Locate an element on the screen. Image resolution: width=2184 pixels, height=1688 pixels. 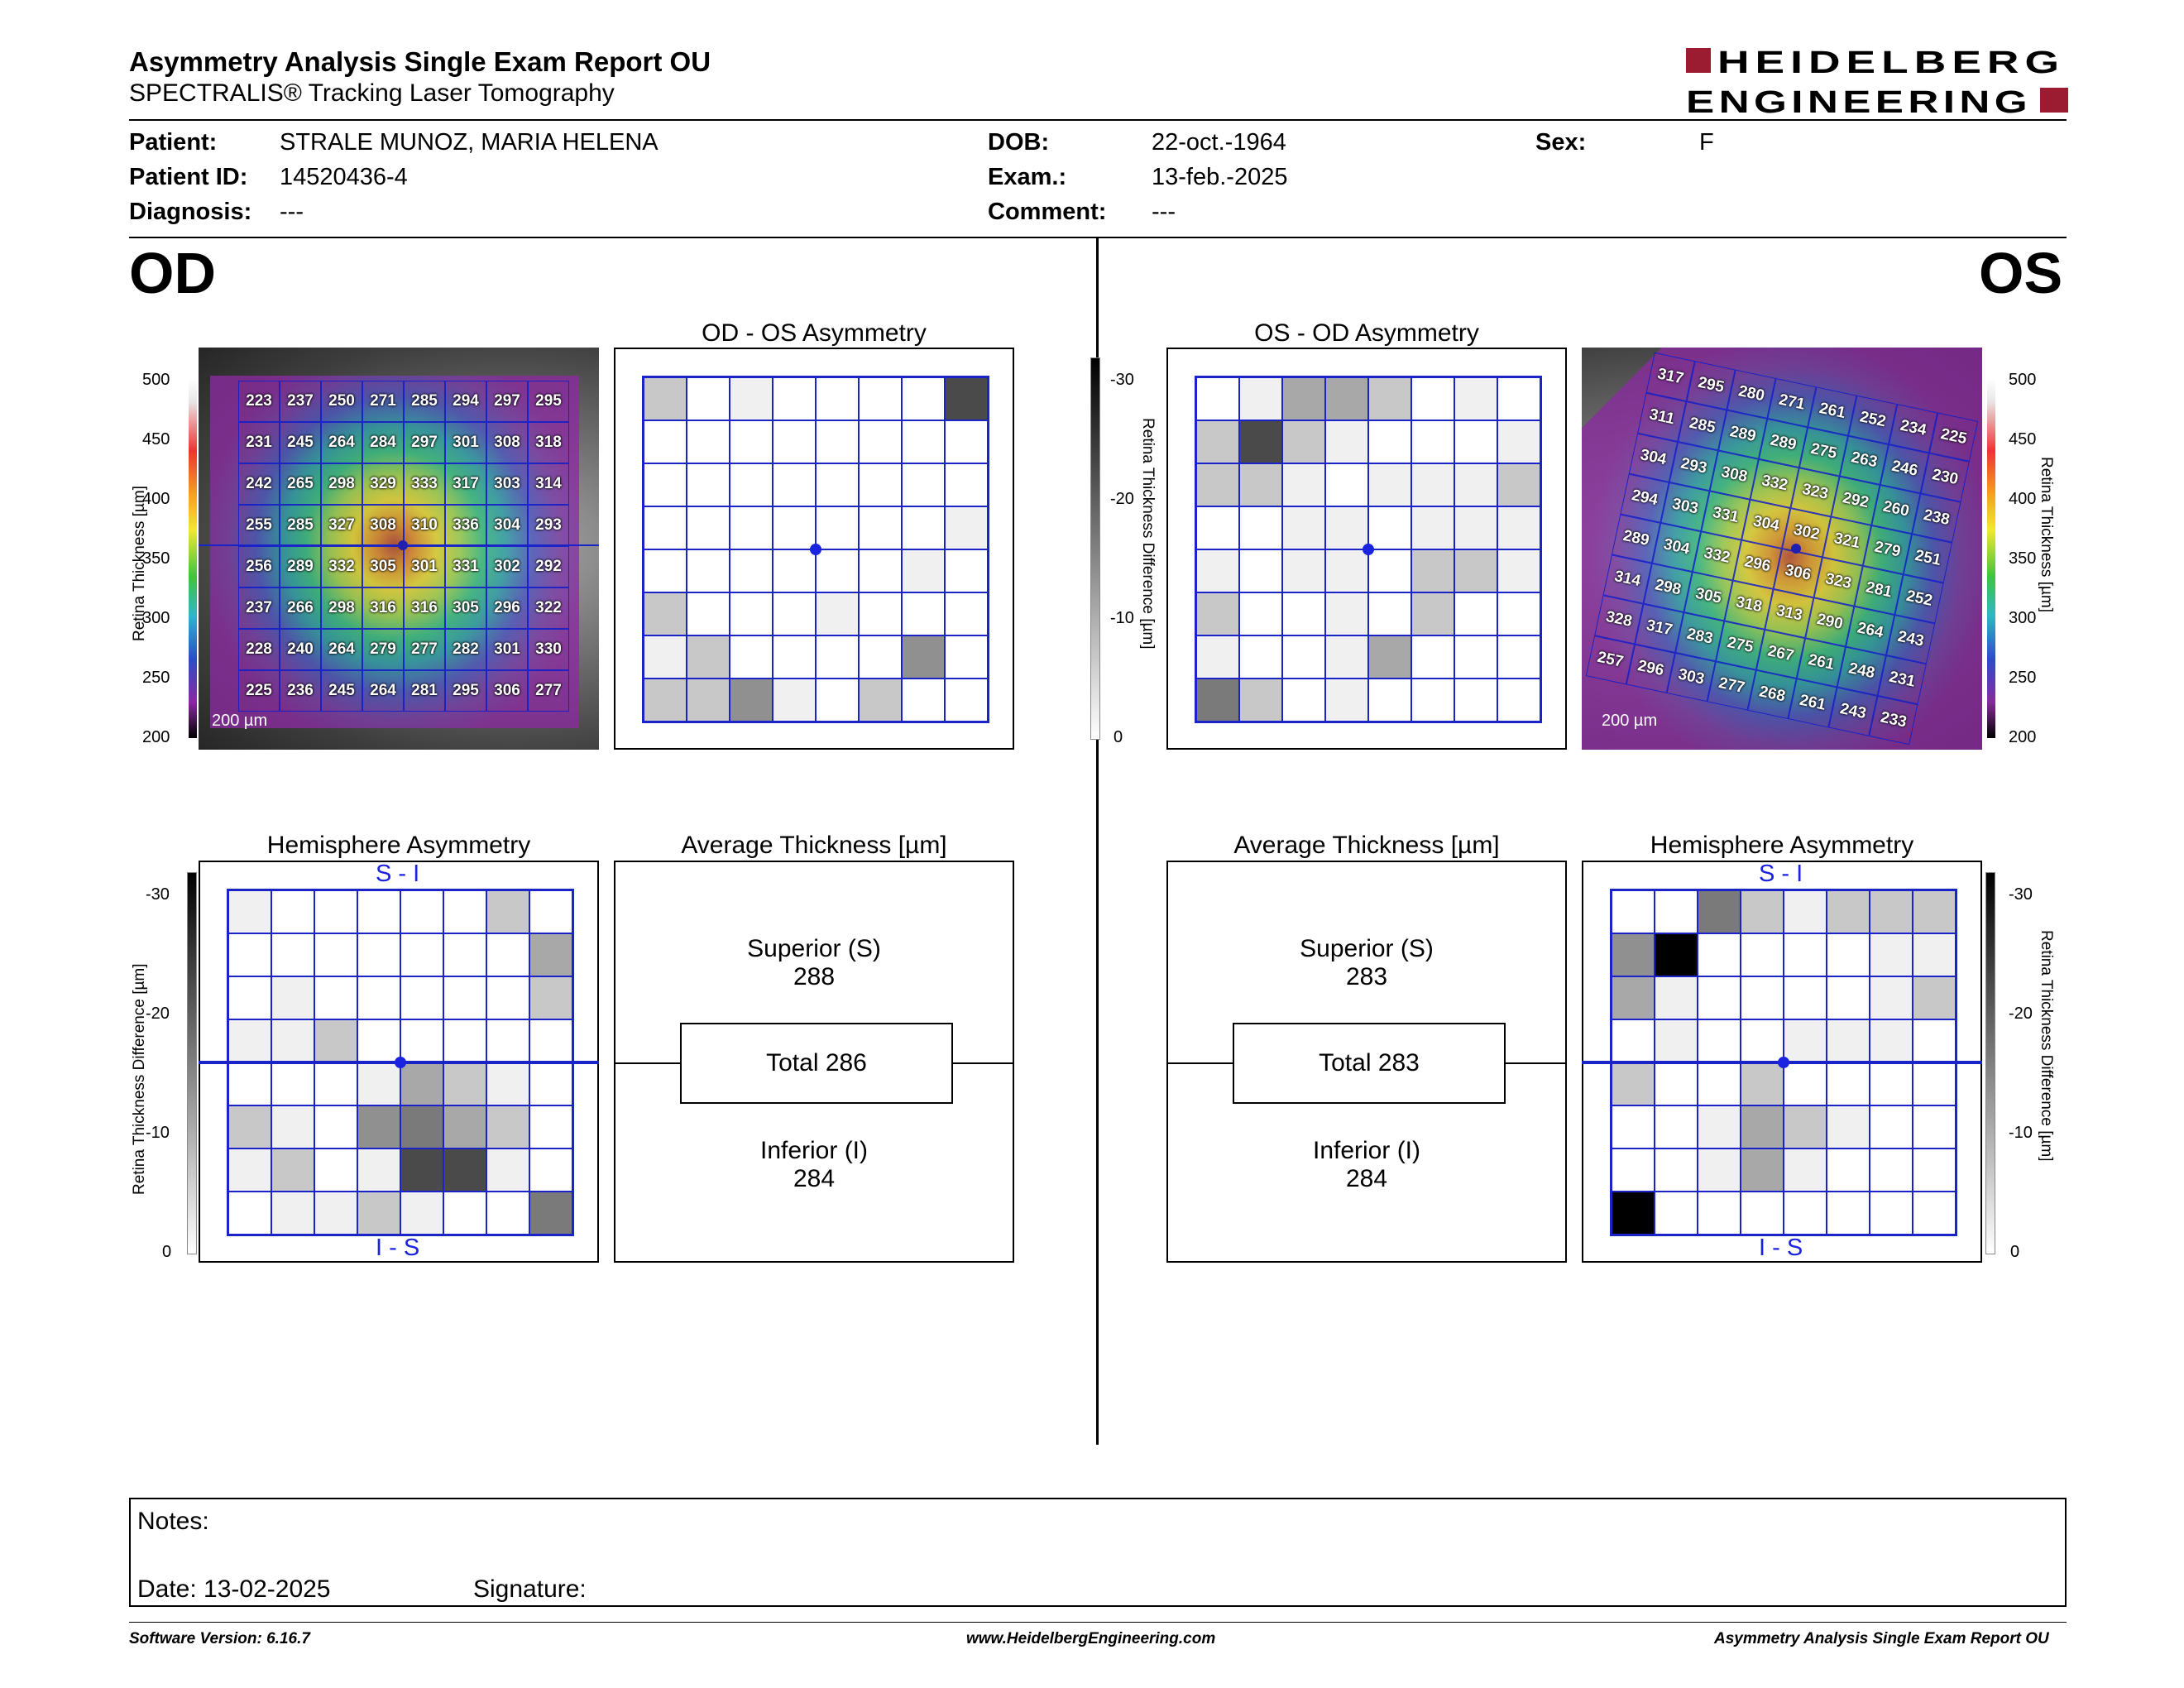
thickness-cell: 297 is located at coordinates (424, 442).